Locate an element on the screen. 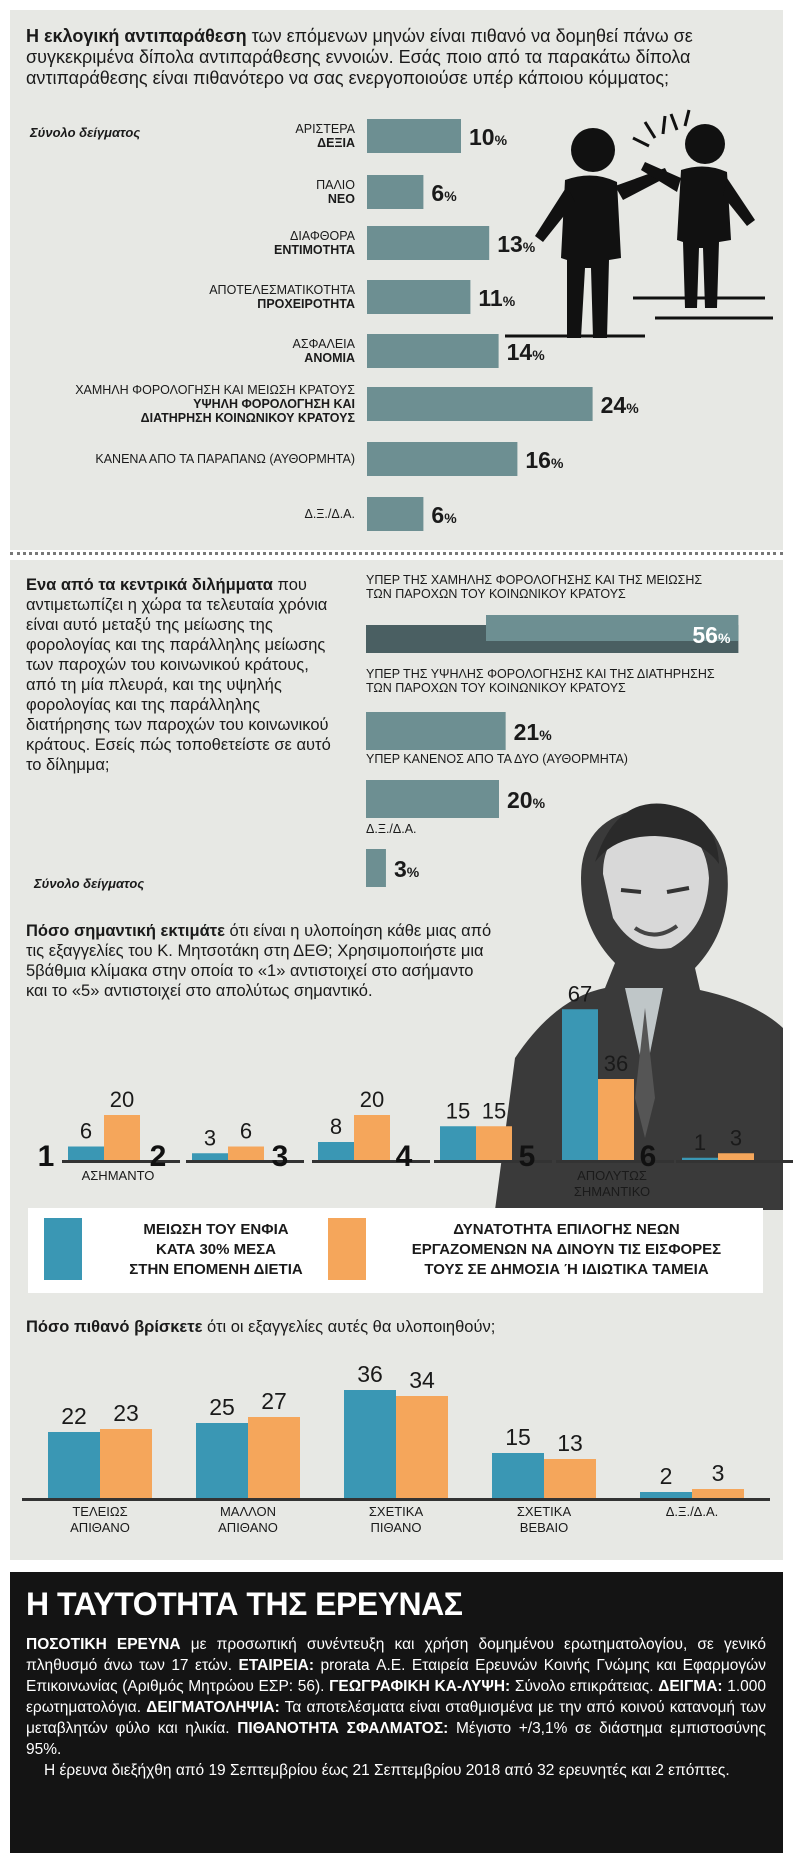  chart3-value-label: 36 is located at coordinates (616, 1063).